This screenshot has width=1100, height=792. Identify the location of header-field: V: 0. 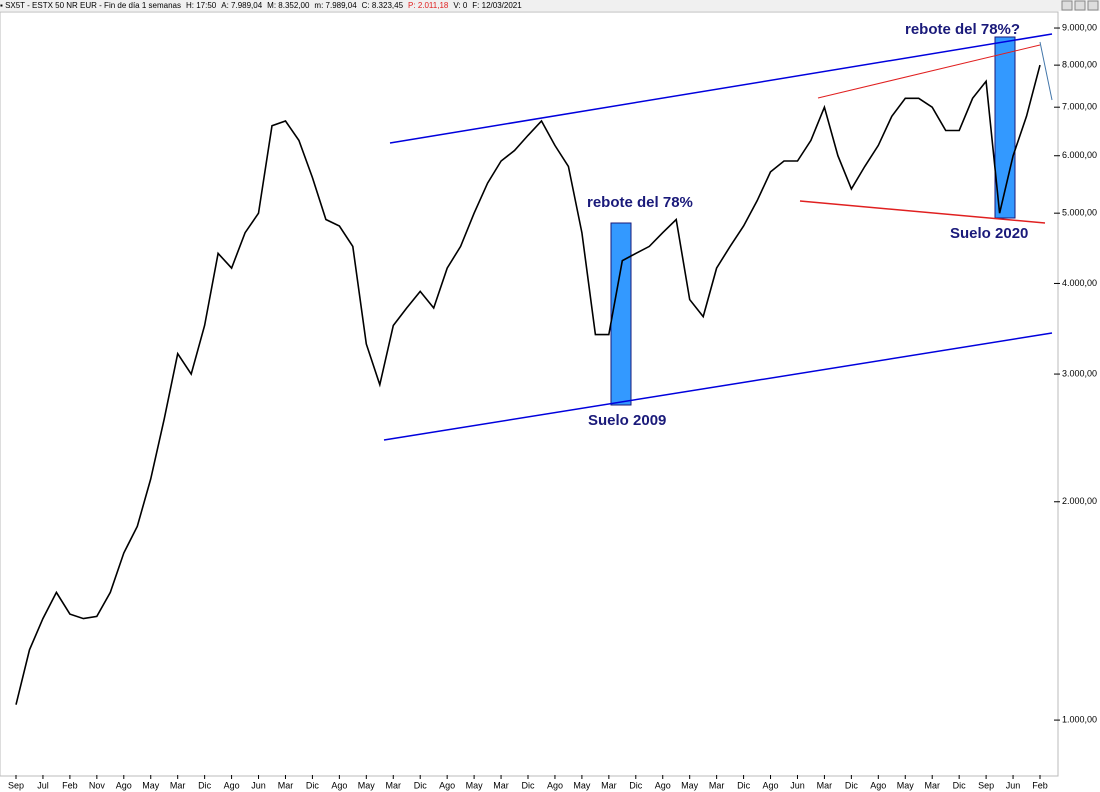
(460, 5).